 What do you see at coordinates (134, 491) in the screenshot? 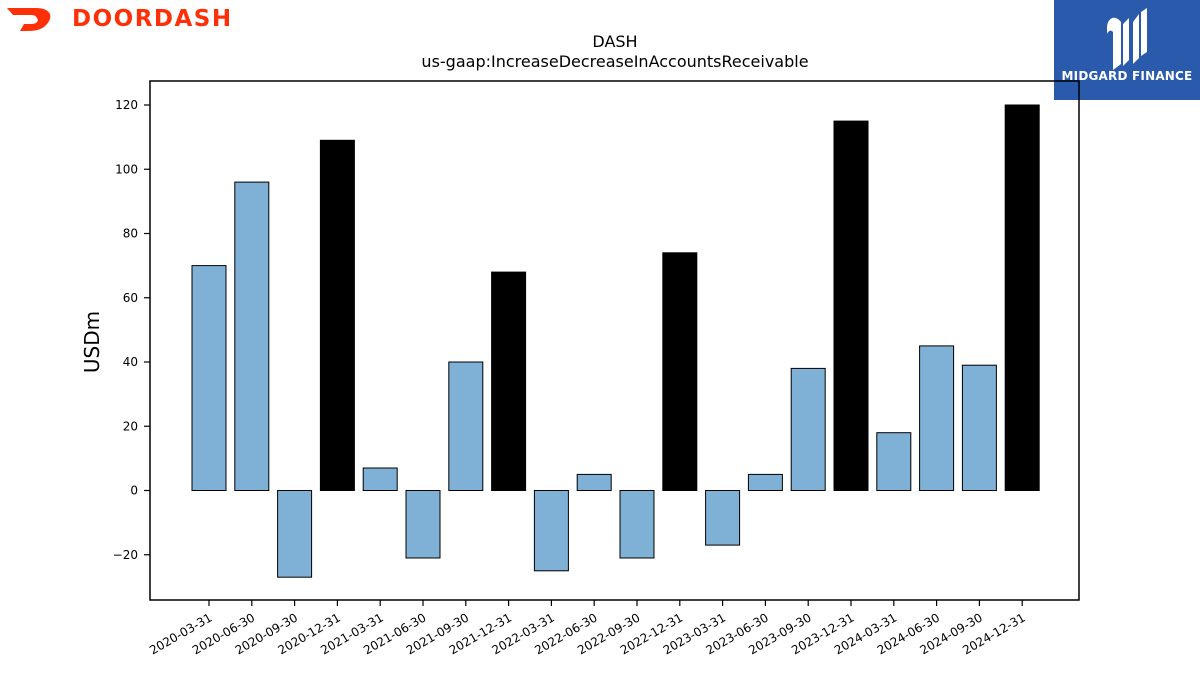
I see `y-tick-label: 0` at bounding box center [134, 491].